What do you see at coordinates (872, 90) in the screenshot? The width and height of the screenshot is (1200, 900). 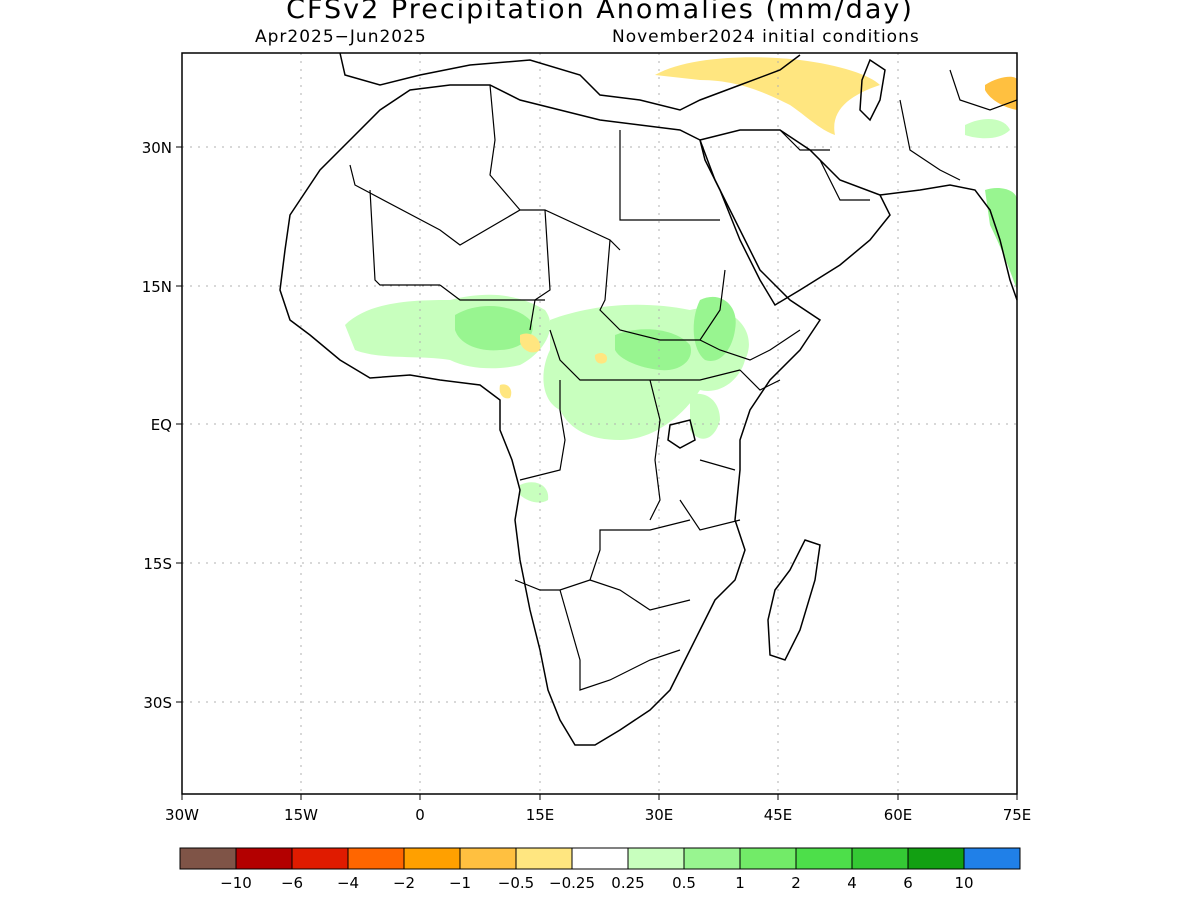 I see `caspian-coastline` at bounding box center [872, 90].